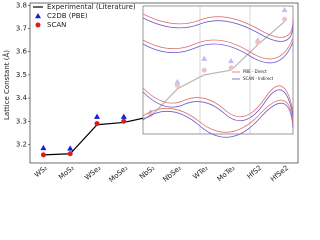 The image size is (320, 240). Describe the element at coordinates (21, 121) in the screenshot. I see `y-tick-label: 3.3` at that location.